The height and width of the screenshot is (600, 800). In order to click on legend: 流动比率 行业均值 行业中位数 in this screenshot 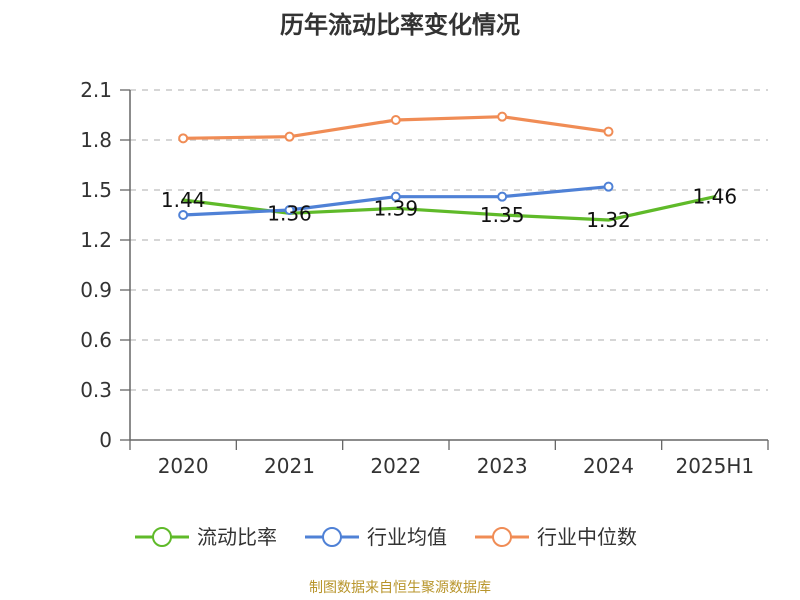, I will do `click(386, 537)`.